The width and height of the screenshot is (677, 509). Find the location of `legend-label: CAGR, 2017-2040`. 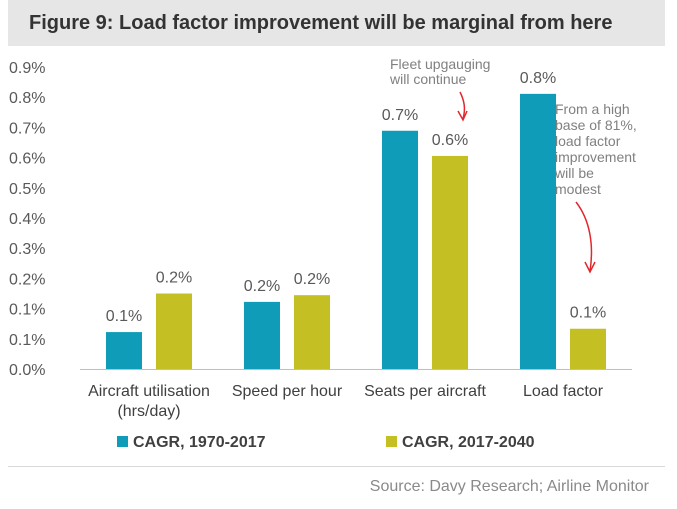

legend-label: CAGR, 2017-2040 is located at coordinates (468, 442).